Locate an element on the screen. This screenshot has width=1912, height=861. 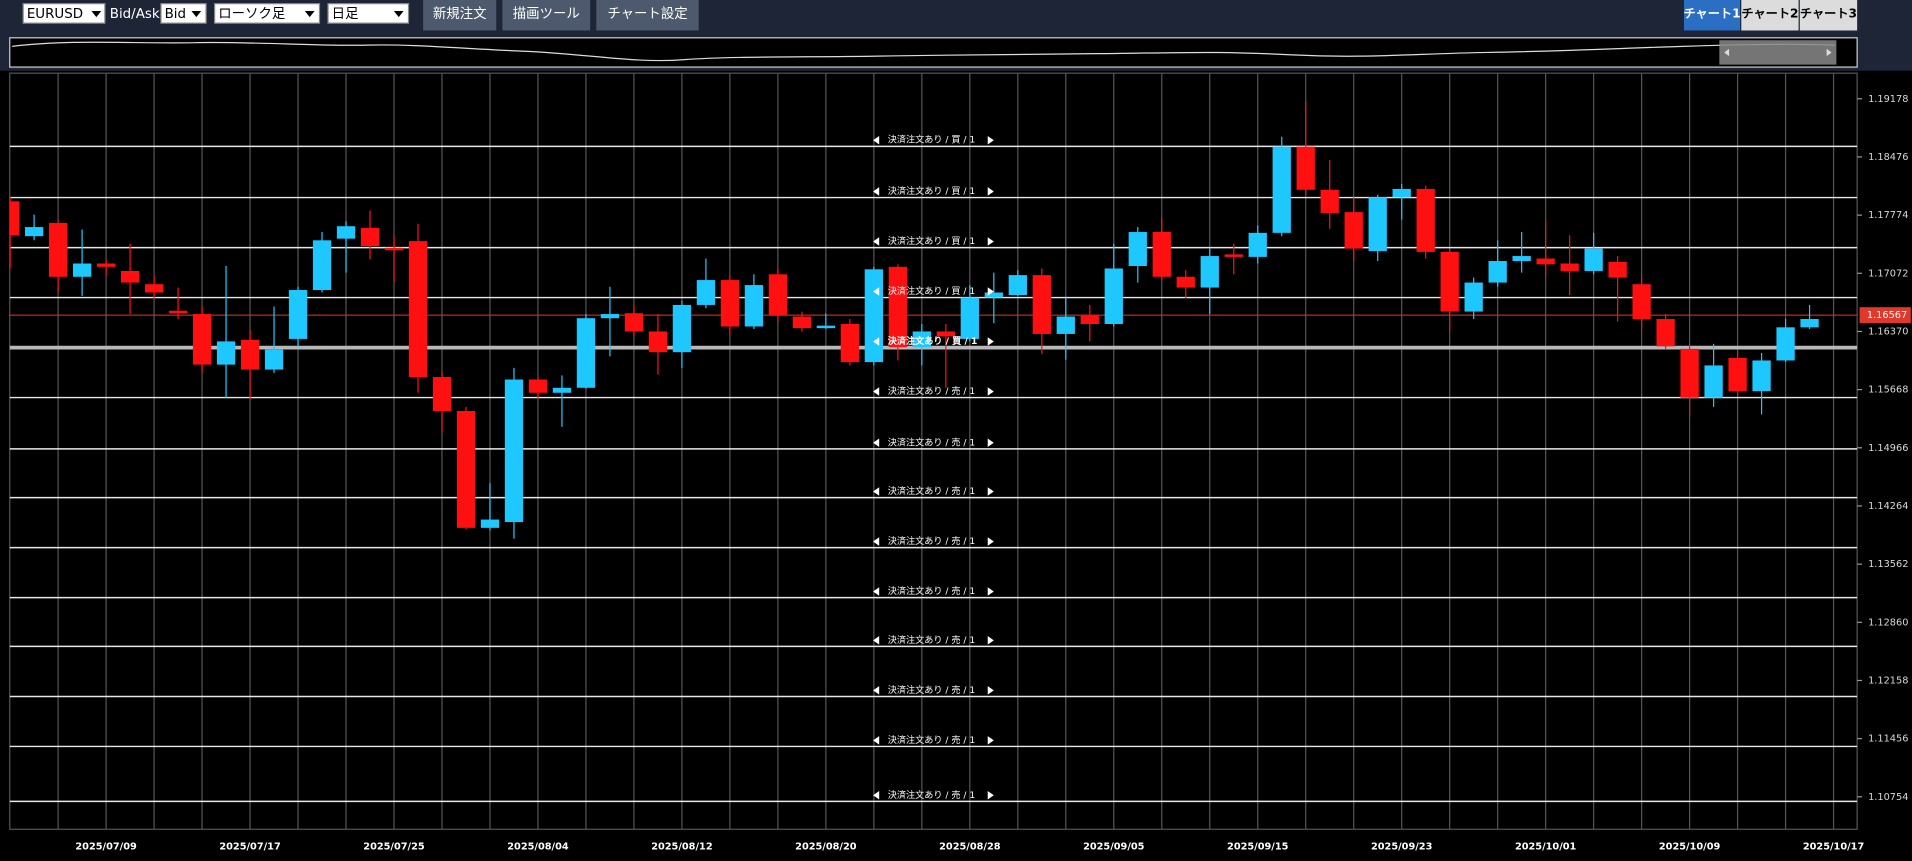
y-tick-label: 1.16370 is located at coordinates (1888, 331).